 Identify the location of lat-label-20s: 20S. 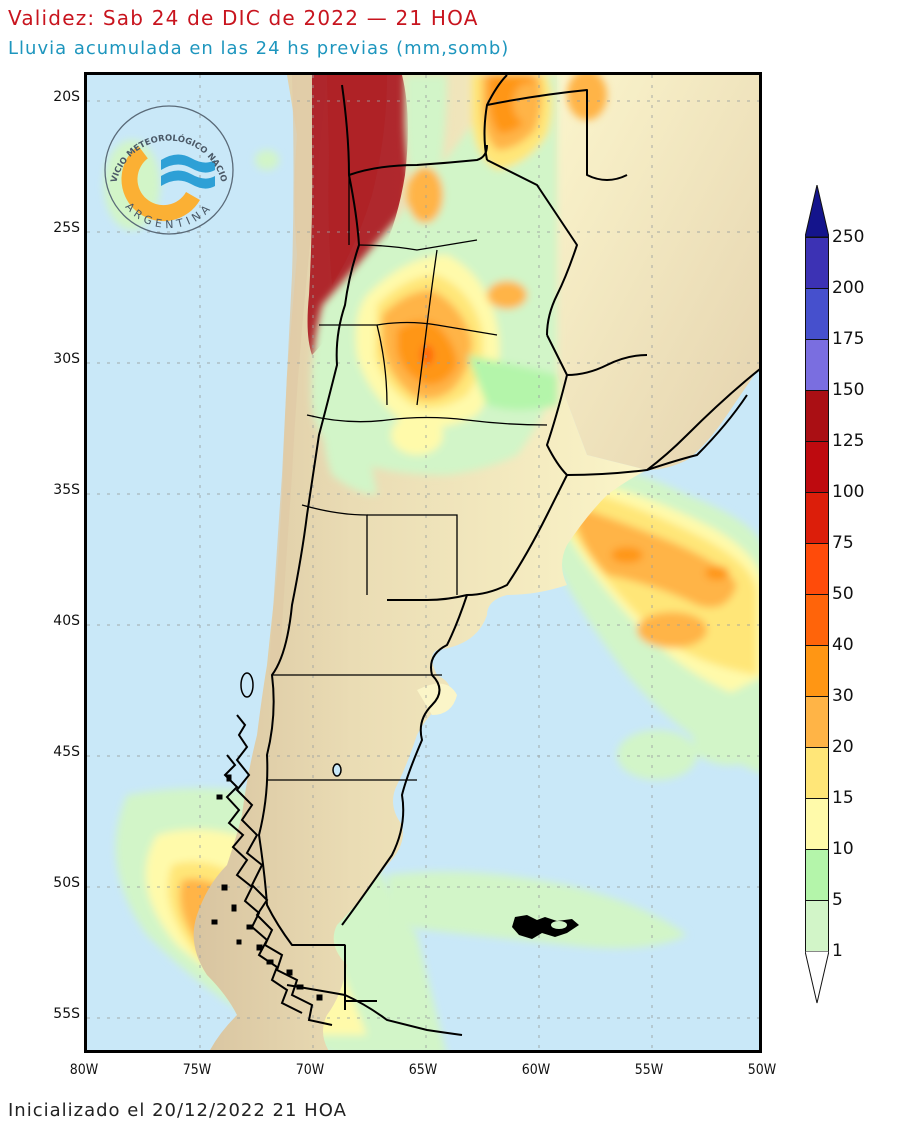
(66, 97).